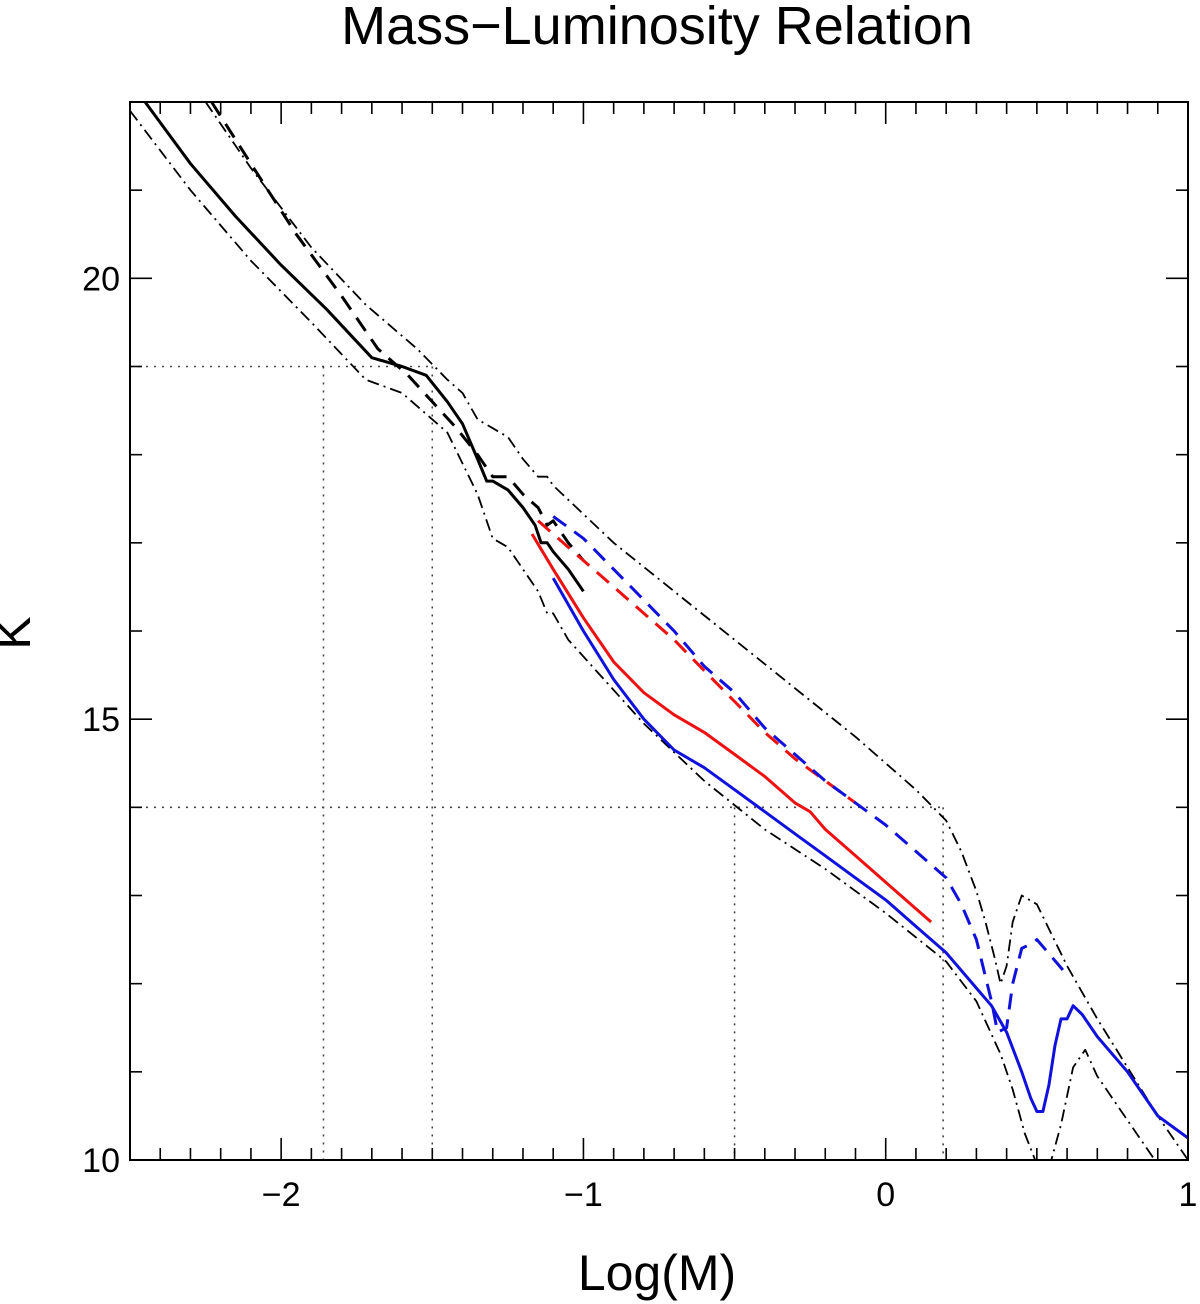  Describe the element at coordinates (101, 1161) in the screenshot. I see `y-tick-label: 10` at that location.